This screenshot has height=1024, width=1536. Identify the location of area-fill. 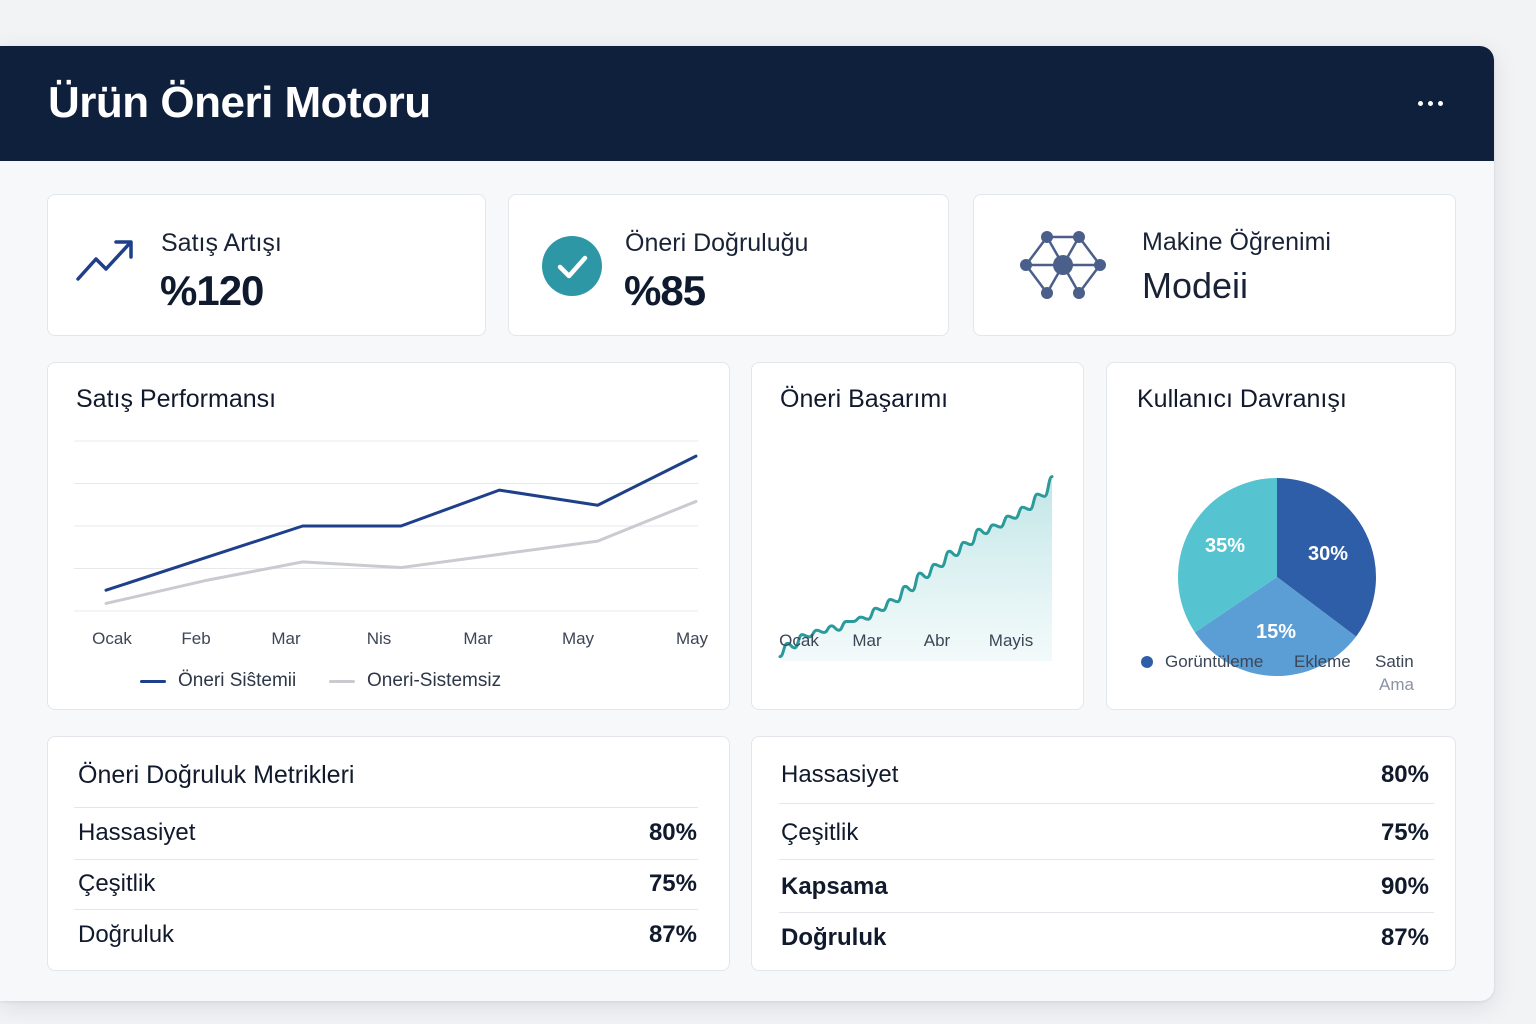
(916, 568).